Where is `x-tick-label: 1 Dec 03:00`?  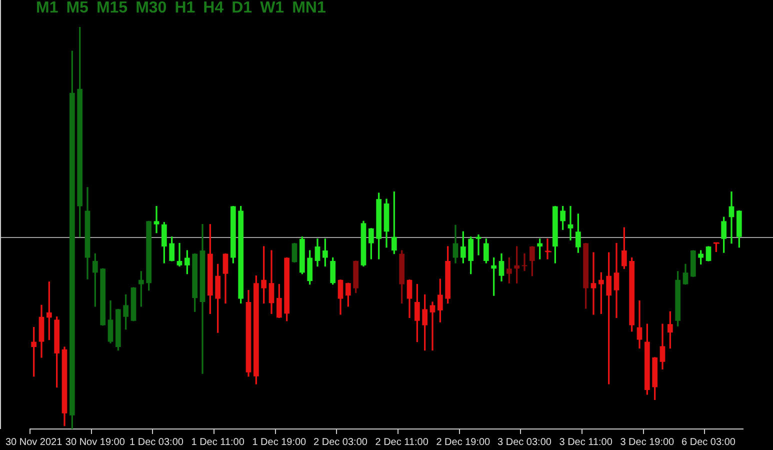
x-tick-label: 1 Dec 03:00 is located at coordinates (157, 442).